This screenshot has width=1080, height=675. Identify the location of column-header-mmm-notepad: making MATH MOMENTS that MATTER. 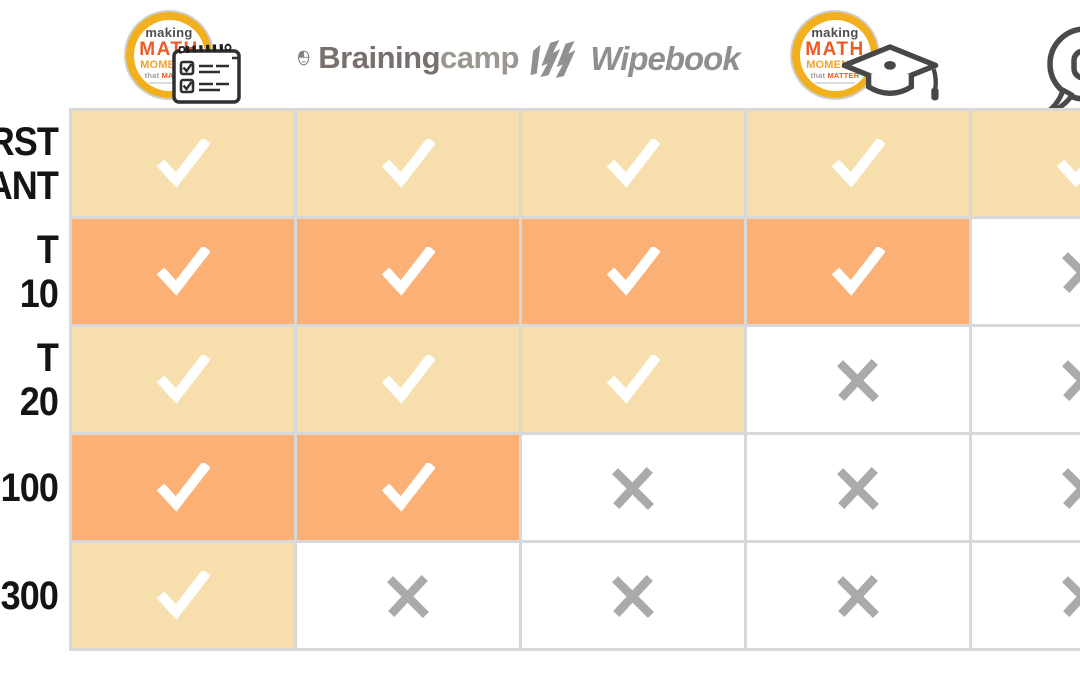
(191, 60).